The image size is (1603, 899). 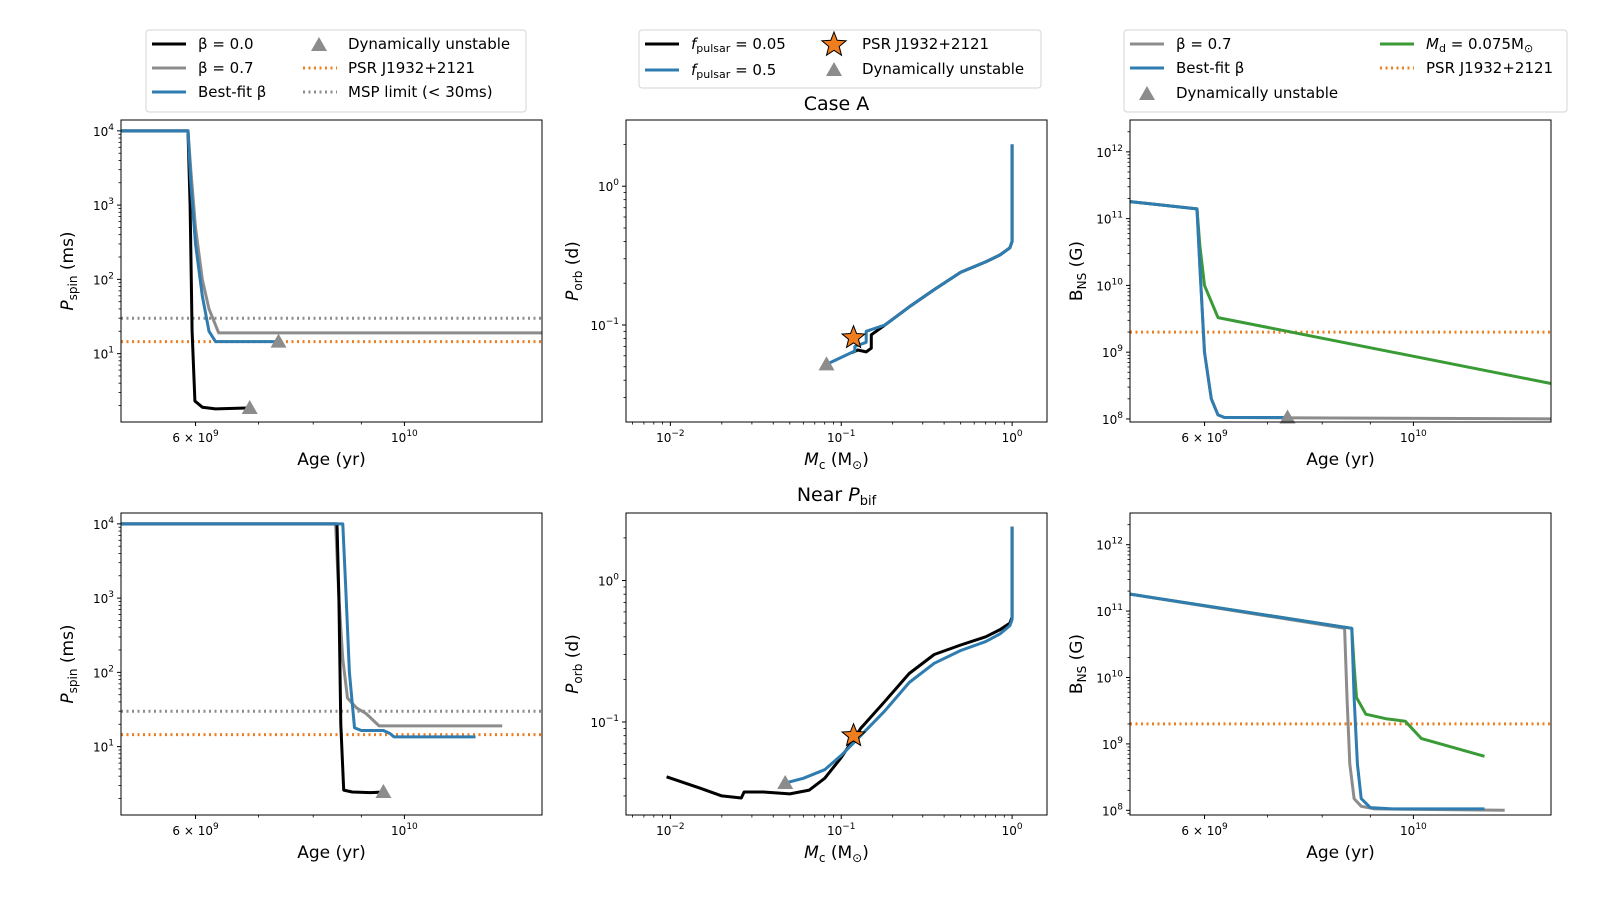 I want to click on x-axis-label: Age (yr), so click(x=331, y=460).